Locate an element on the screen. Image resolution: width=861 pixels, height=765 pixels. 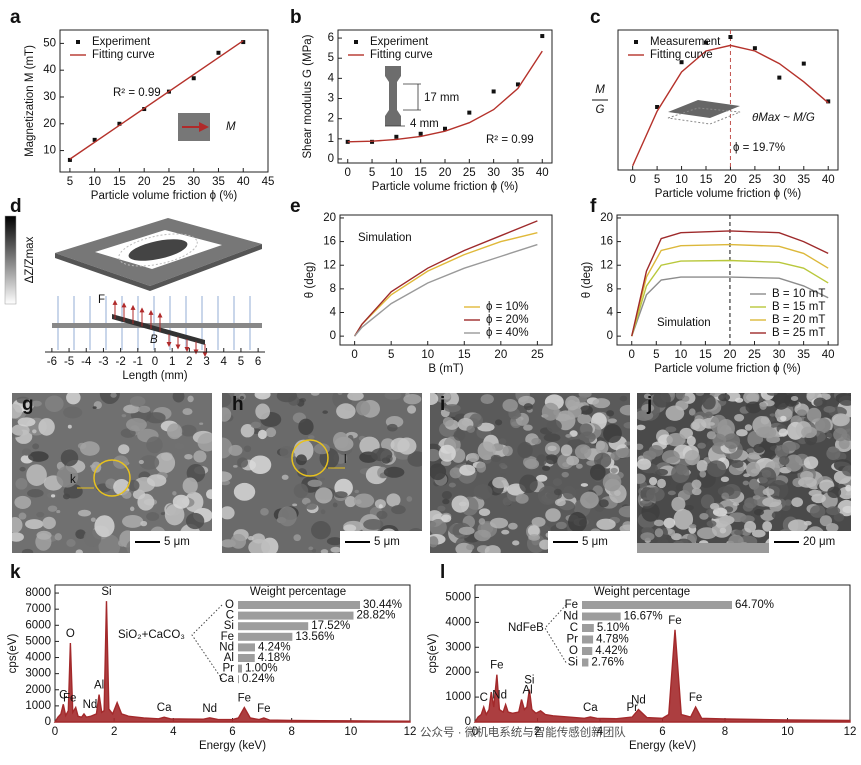
y-tick-label: 3000 is located at coordinates (38, 674).